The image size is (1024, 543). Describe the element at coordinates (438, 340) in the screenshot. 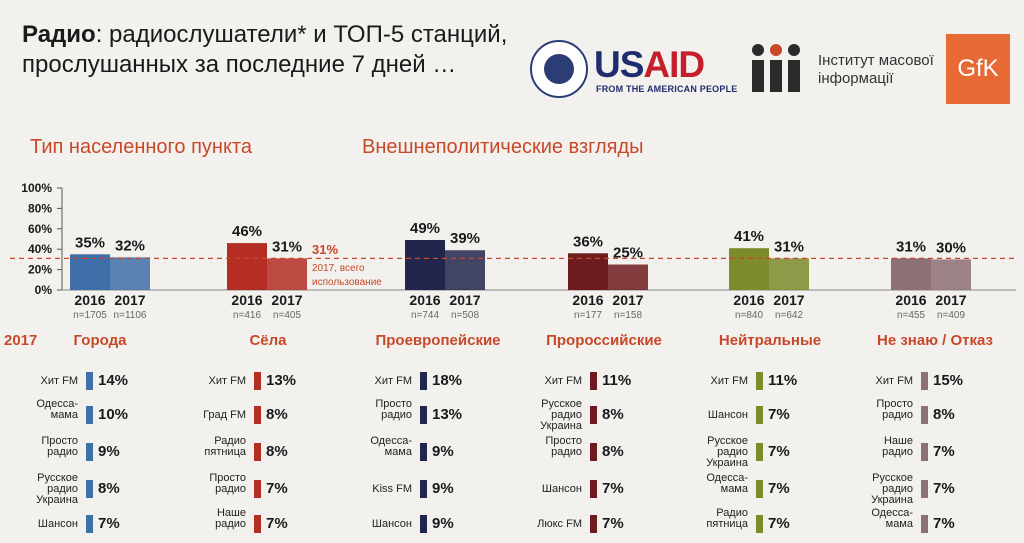

I see `group-label: Проевропейские` at that location.